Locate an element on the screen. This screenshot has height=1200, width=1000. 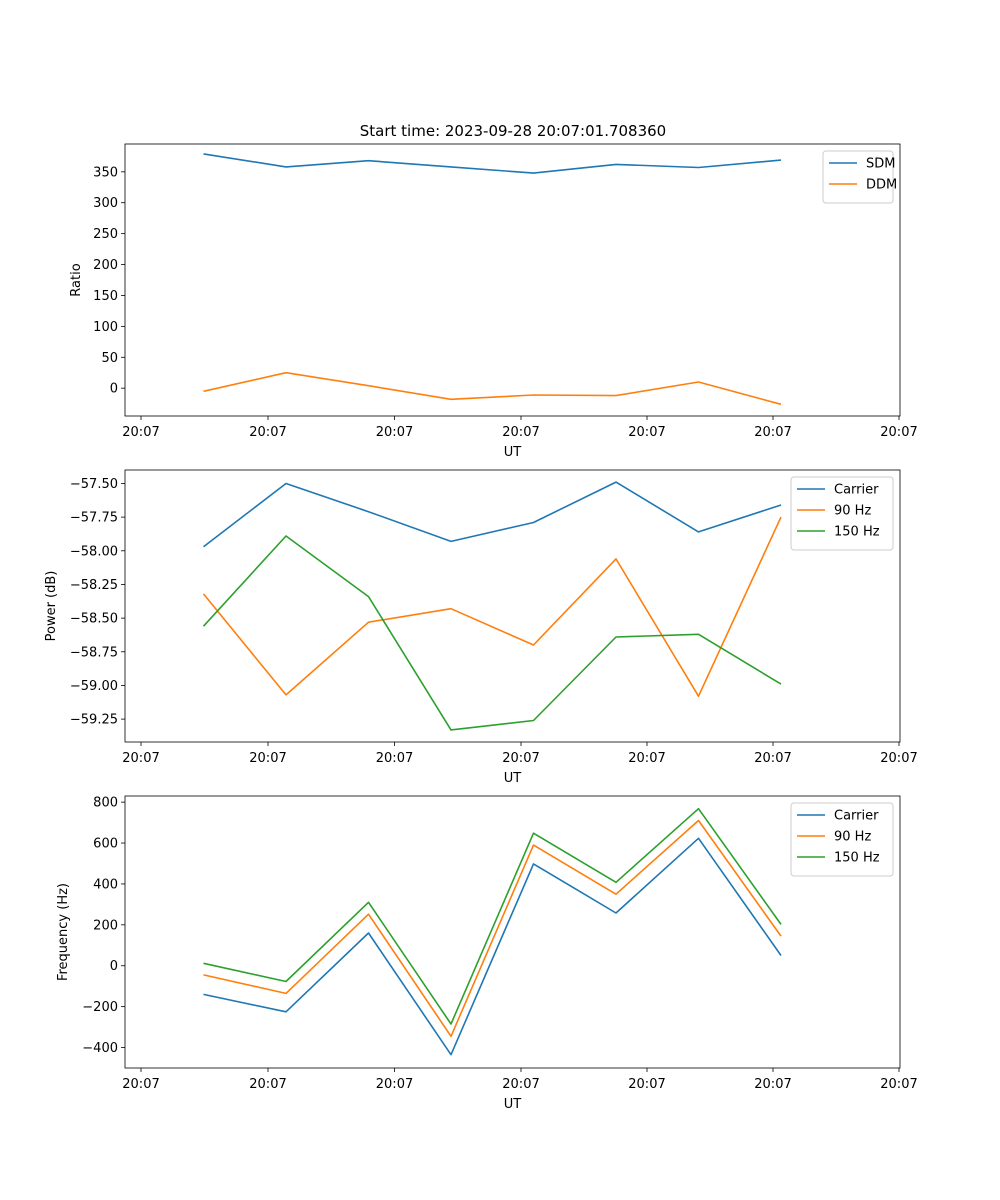
legend-label: SDM is located at coordinates (880, 164).